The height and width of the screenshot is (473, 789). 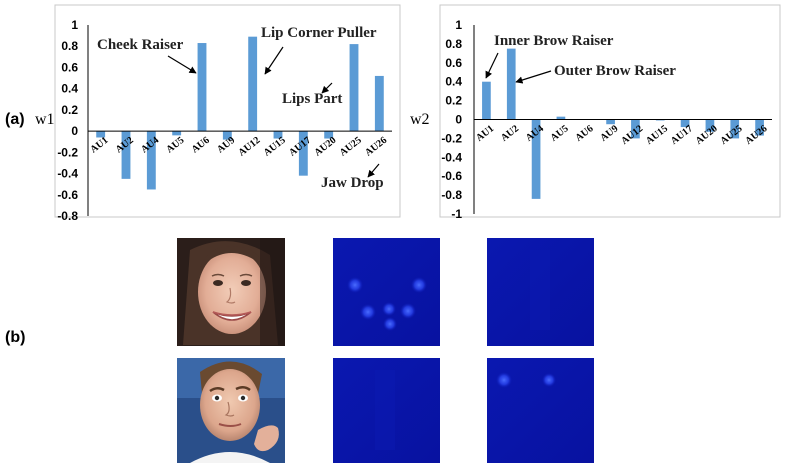 I want to click on ytick-label: -1, so click(x=456, y=214).